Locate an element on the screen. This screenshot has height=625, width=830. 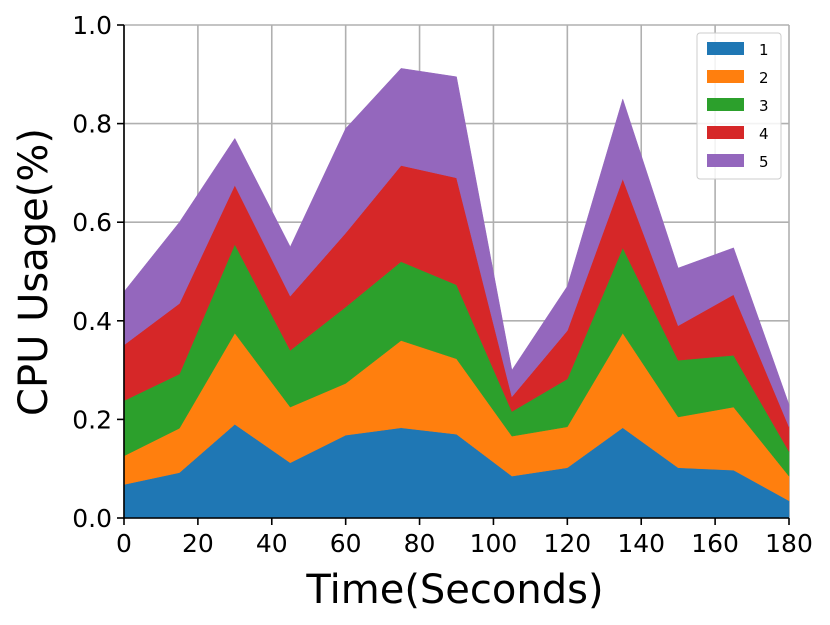
x-tick-label: 160 is located at coordinates (715, 543).